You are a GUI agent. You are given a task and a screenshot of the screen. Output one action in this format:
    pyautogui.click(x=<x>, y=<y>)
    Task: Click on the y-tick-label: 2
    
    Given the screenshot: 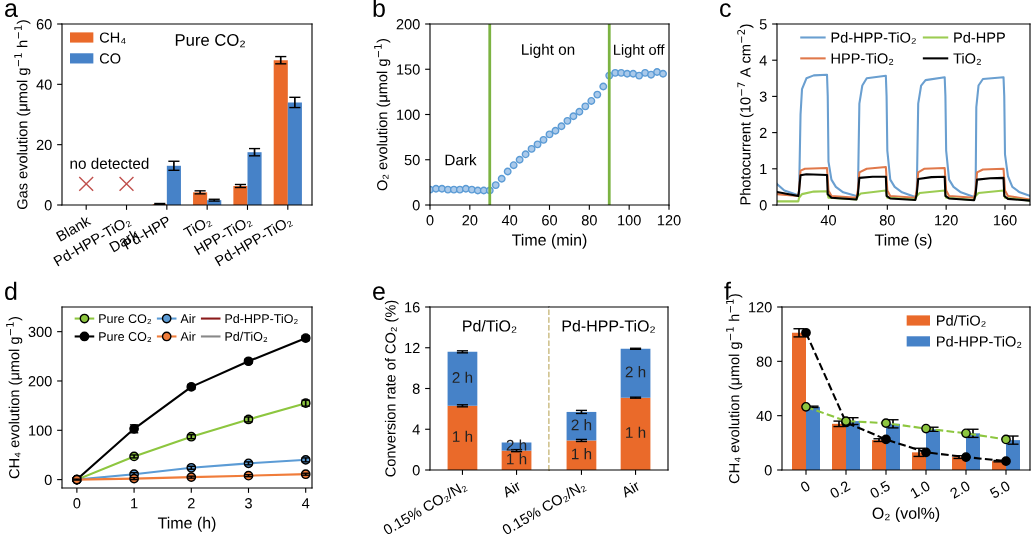 What is the action you would take?
    pyautogui.click(x=763, y=132)
    